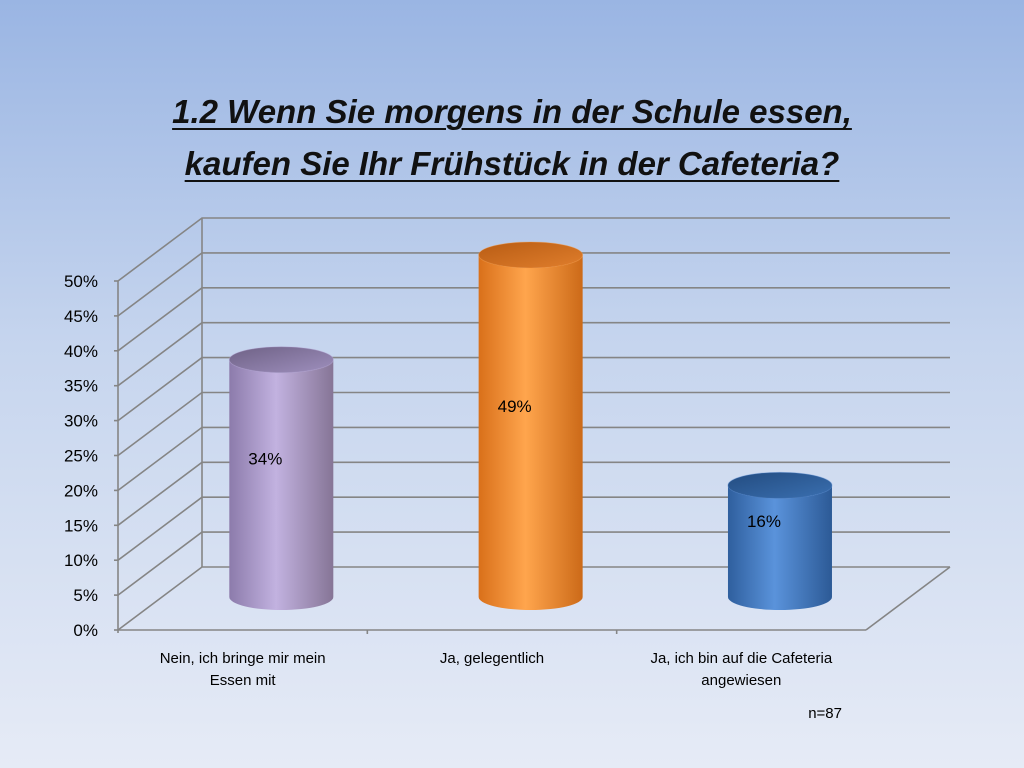 This screenshot has width=1024, height=768. I want to click on bar: 16%, so click(780, 541).